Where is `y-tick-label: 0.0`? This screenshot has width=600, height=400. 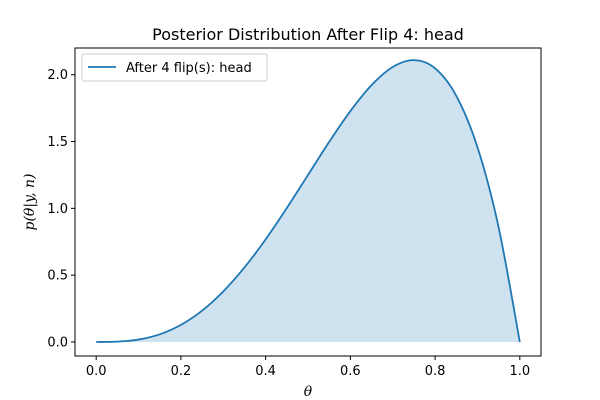 y-tick-label: 0.0 is located at coordinates (57, 342).